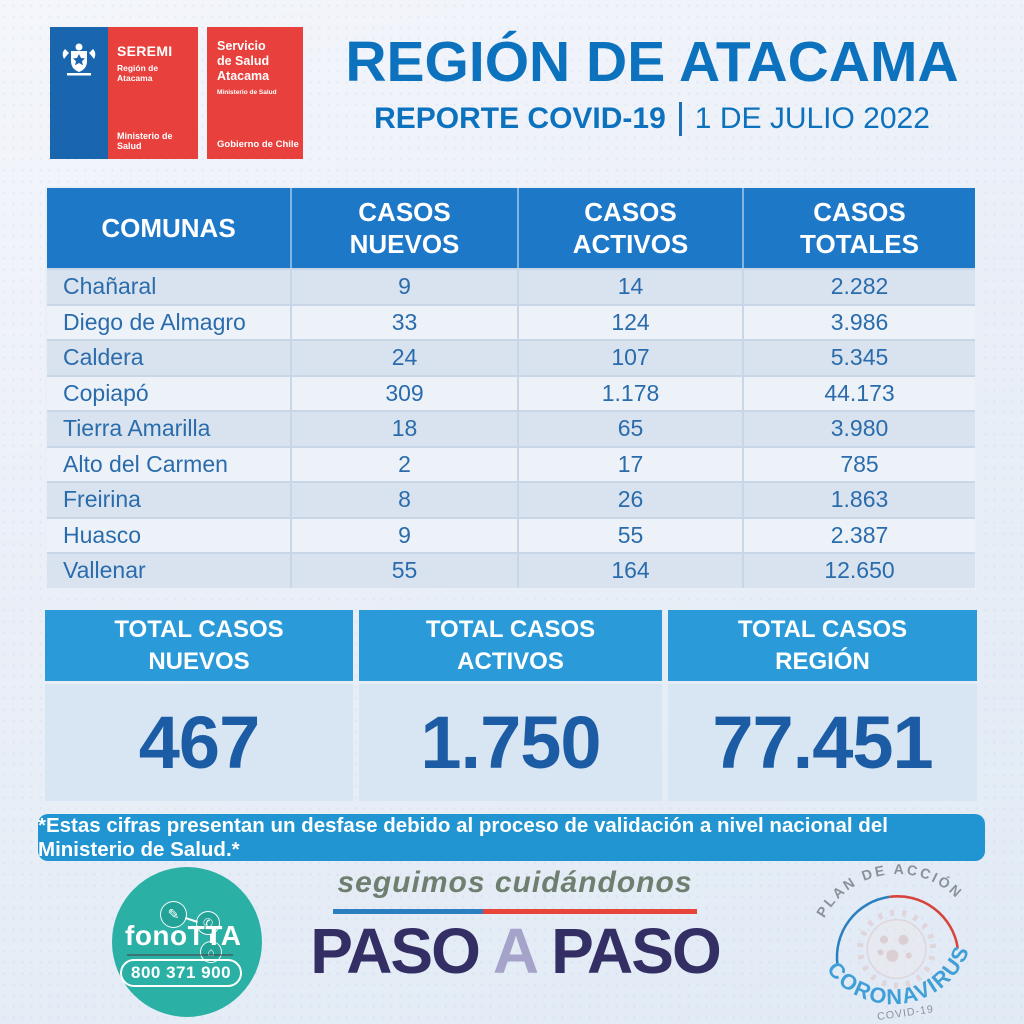  What do you see at coordinates (859, 392) in the screenshot?
I see `cell-totales: 44.173` at bounding box center [859, 392].